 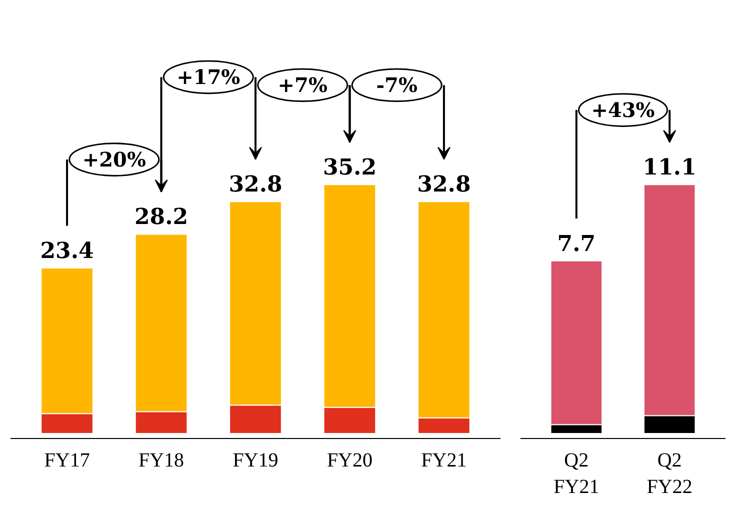 I want to click on x-tick-label: Q2 FY22, so click(x=669, y=474).